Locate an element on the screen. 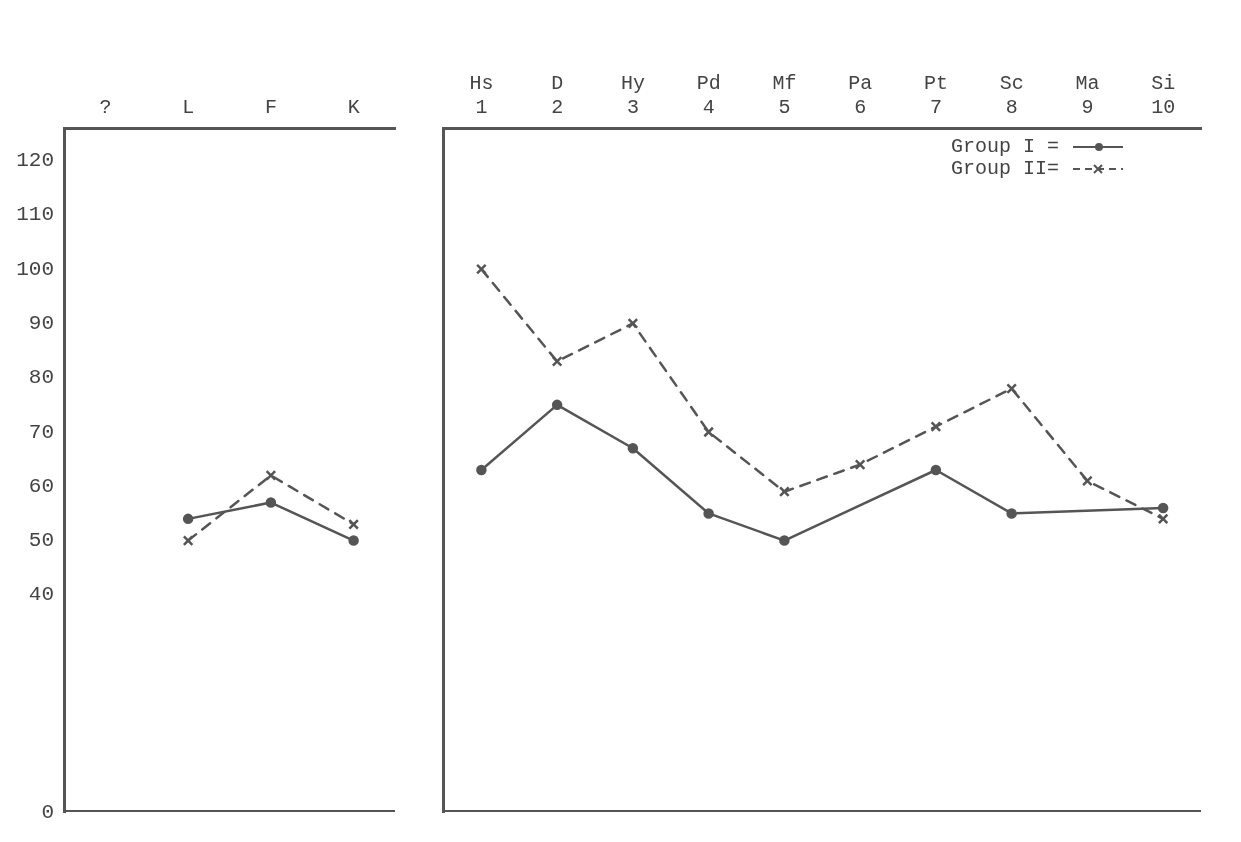  x-tick-label: ? is located at coordinates (105, 108).